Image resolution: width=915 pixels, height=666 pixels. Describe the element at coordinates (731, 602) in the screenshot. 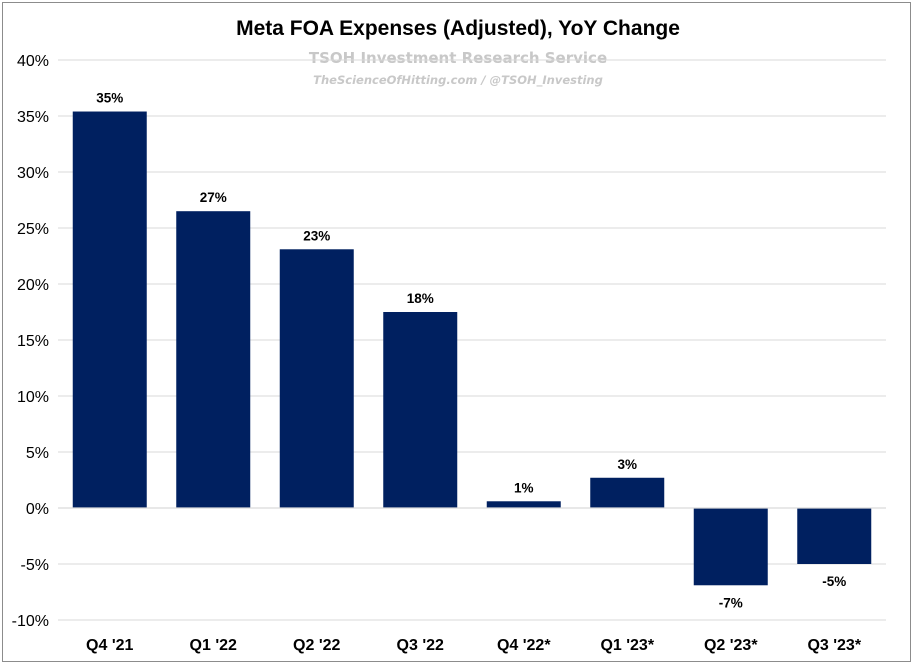

I see `data-label: -7%` at that location.